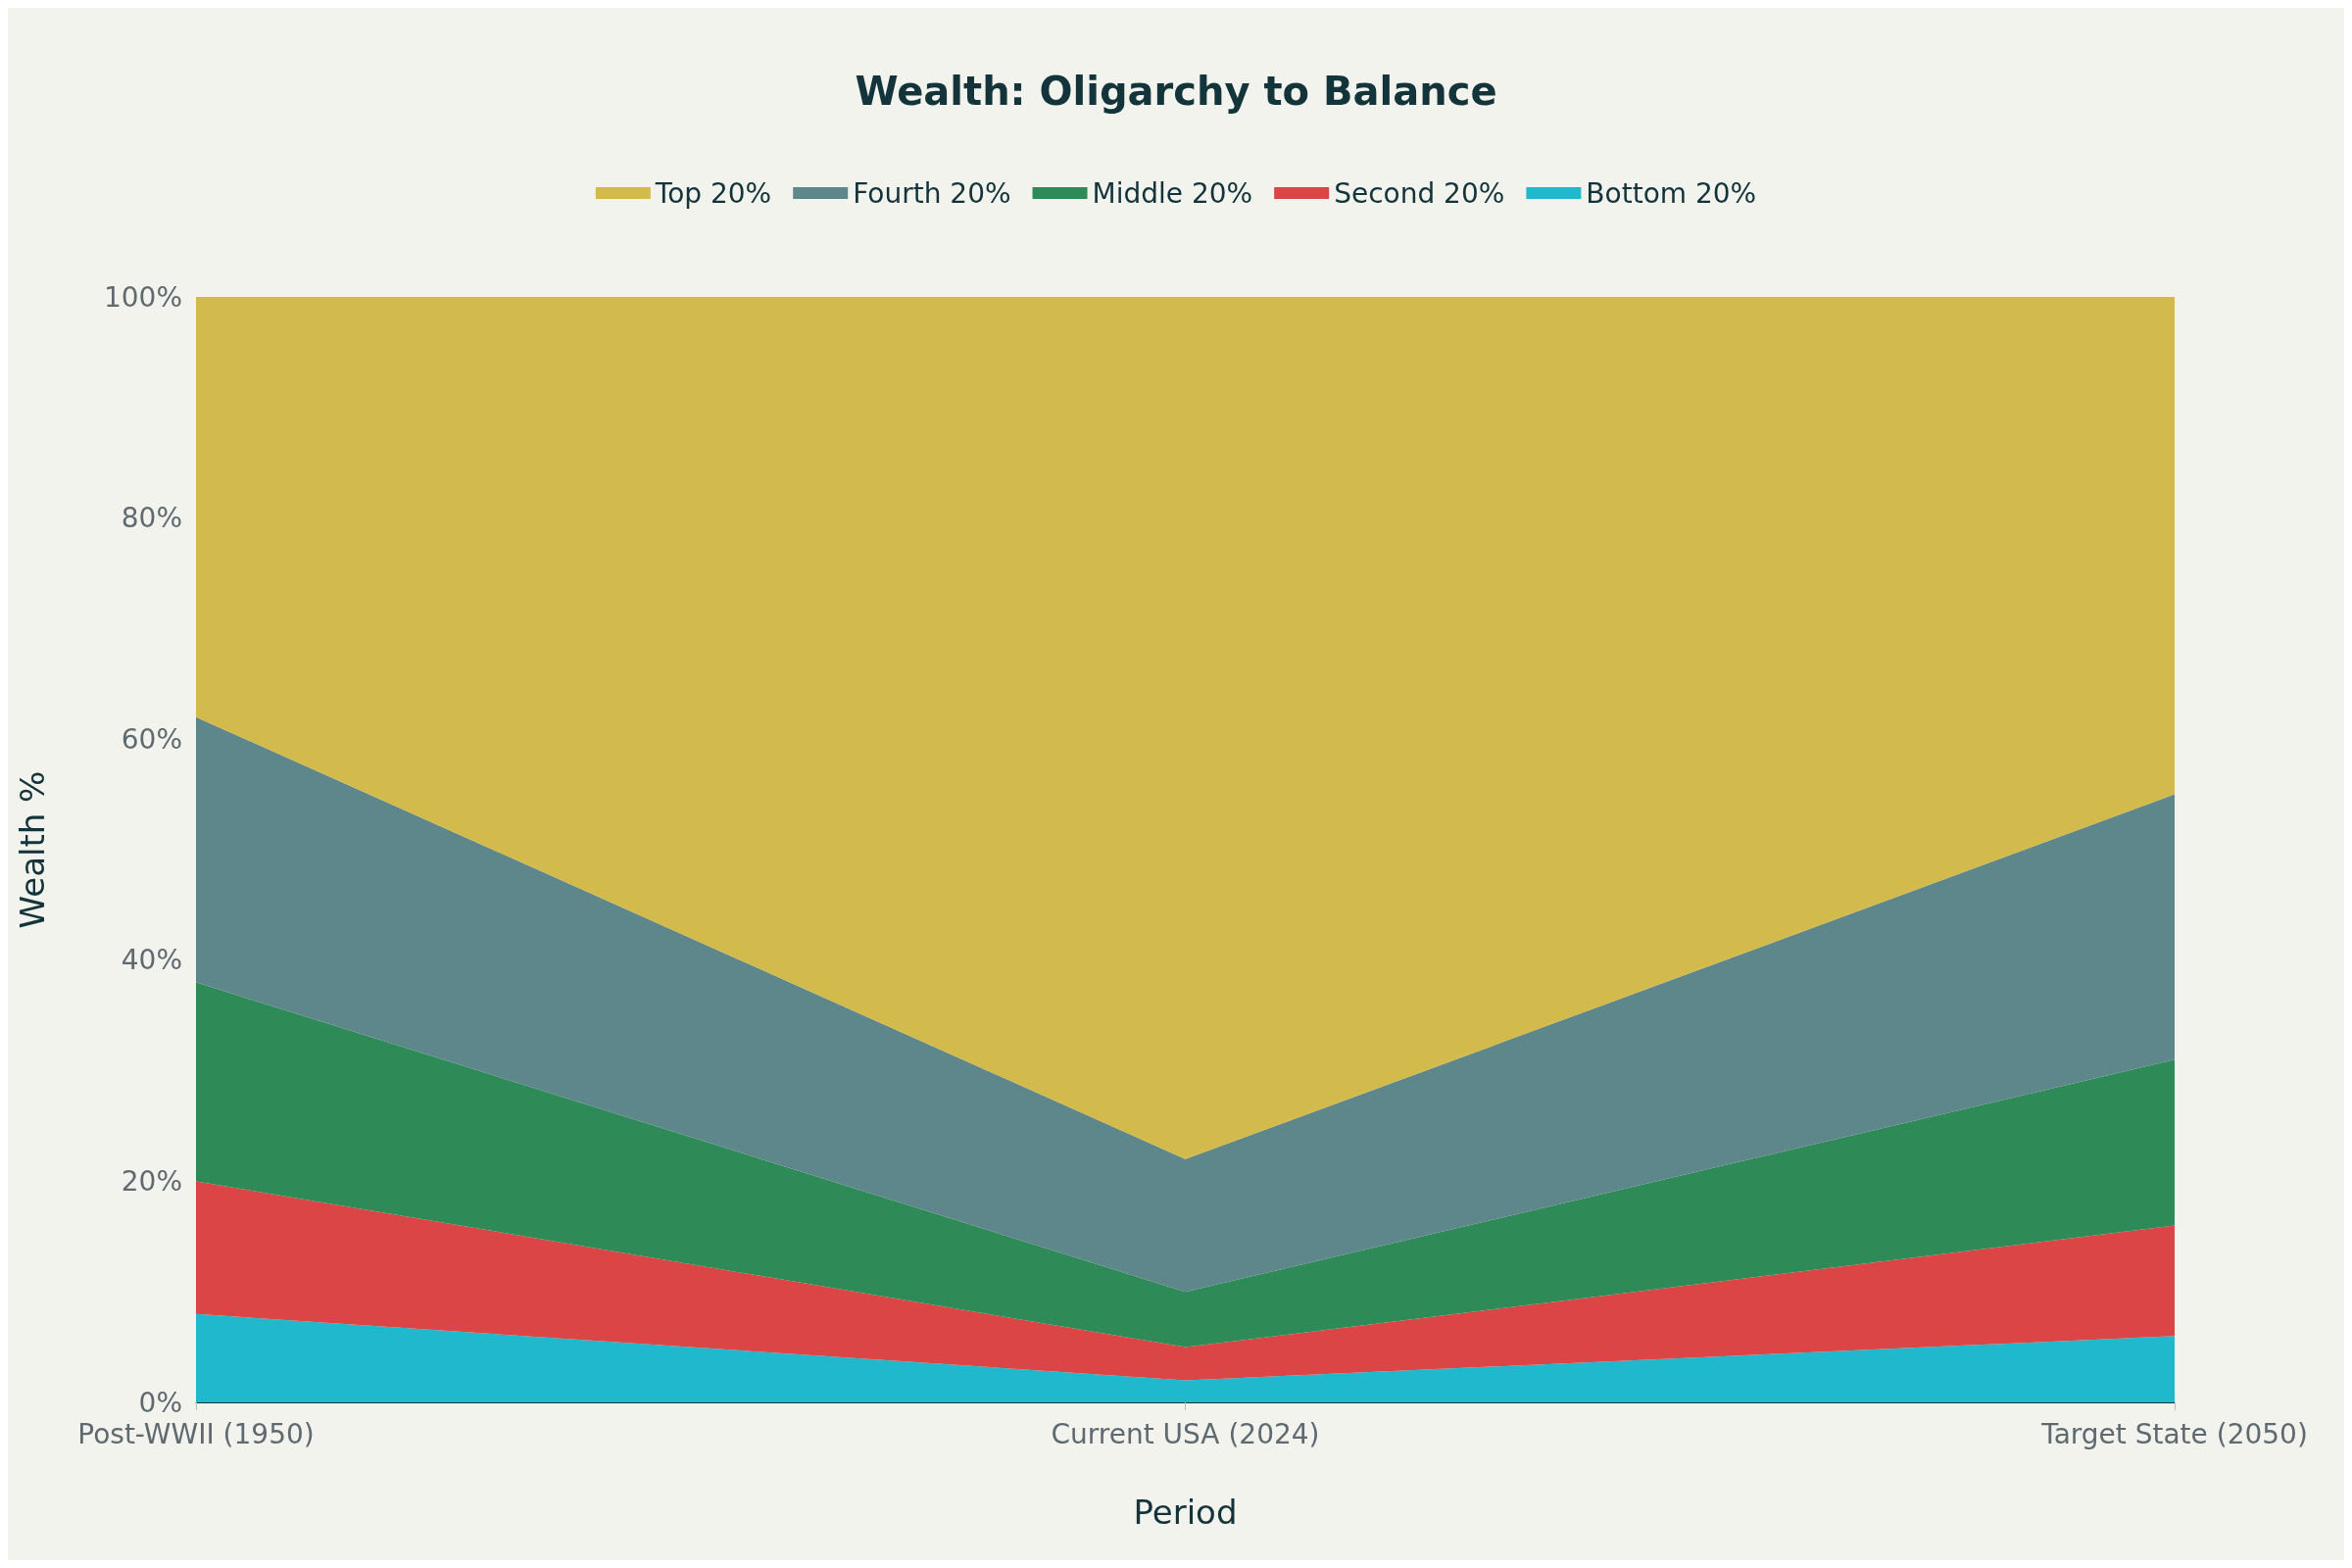 Image resolution: width=2352 pixels, height=1568 pixels. What do you see at coordinates (151, 1181) in the screenshot?
I see `y-tick-label: 20%` at bounding box center [151, 1181].